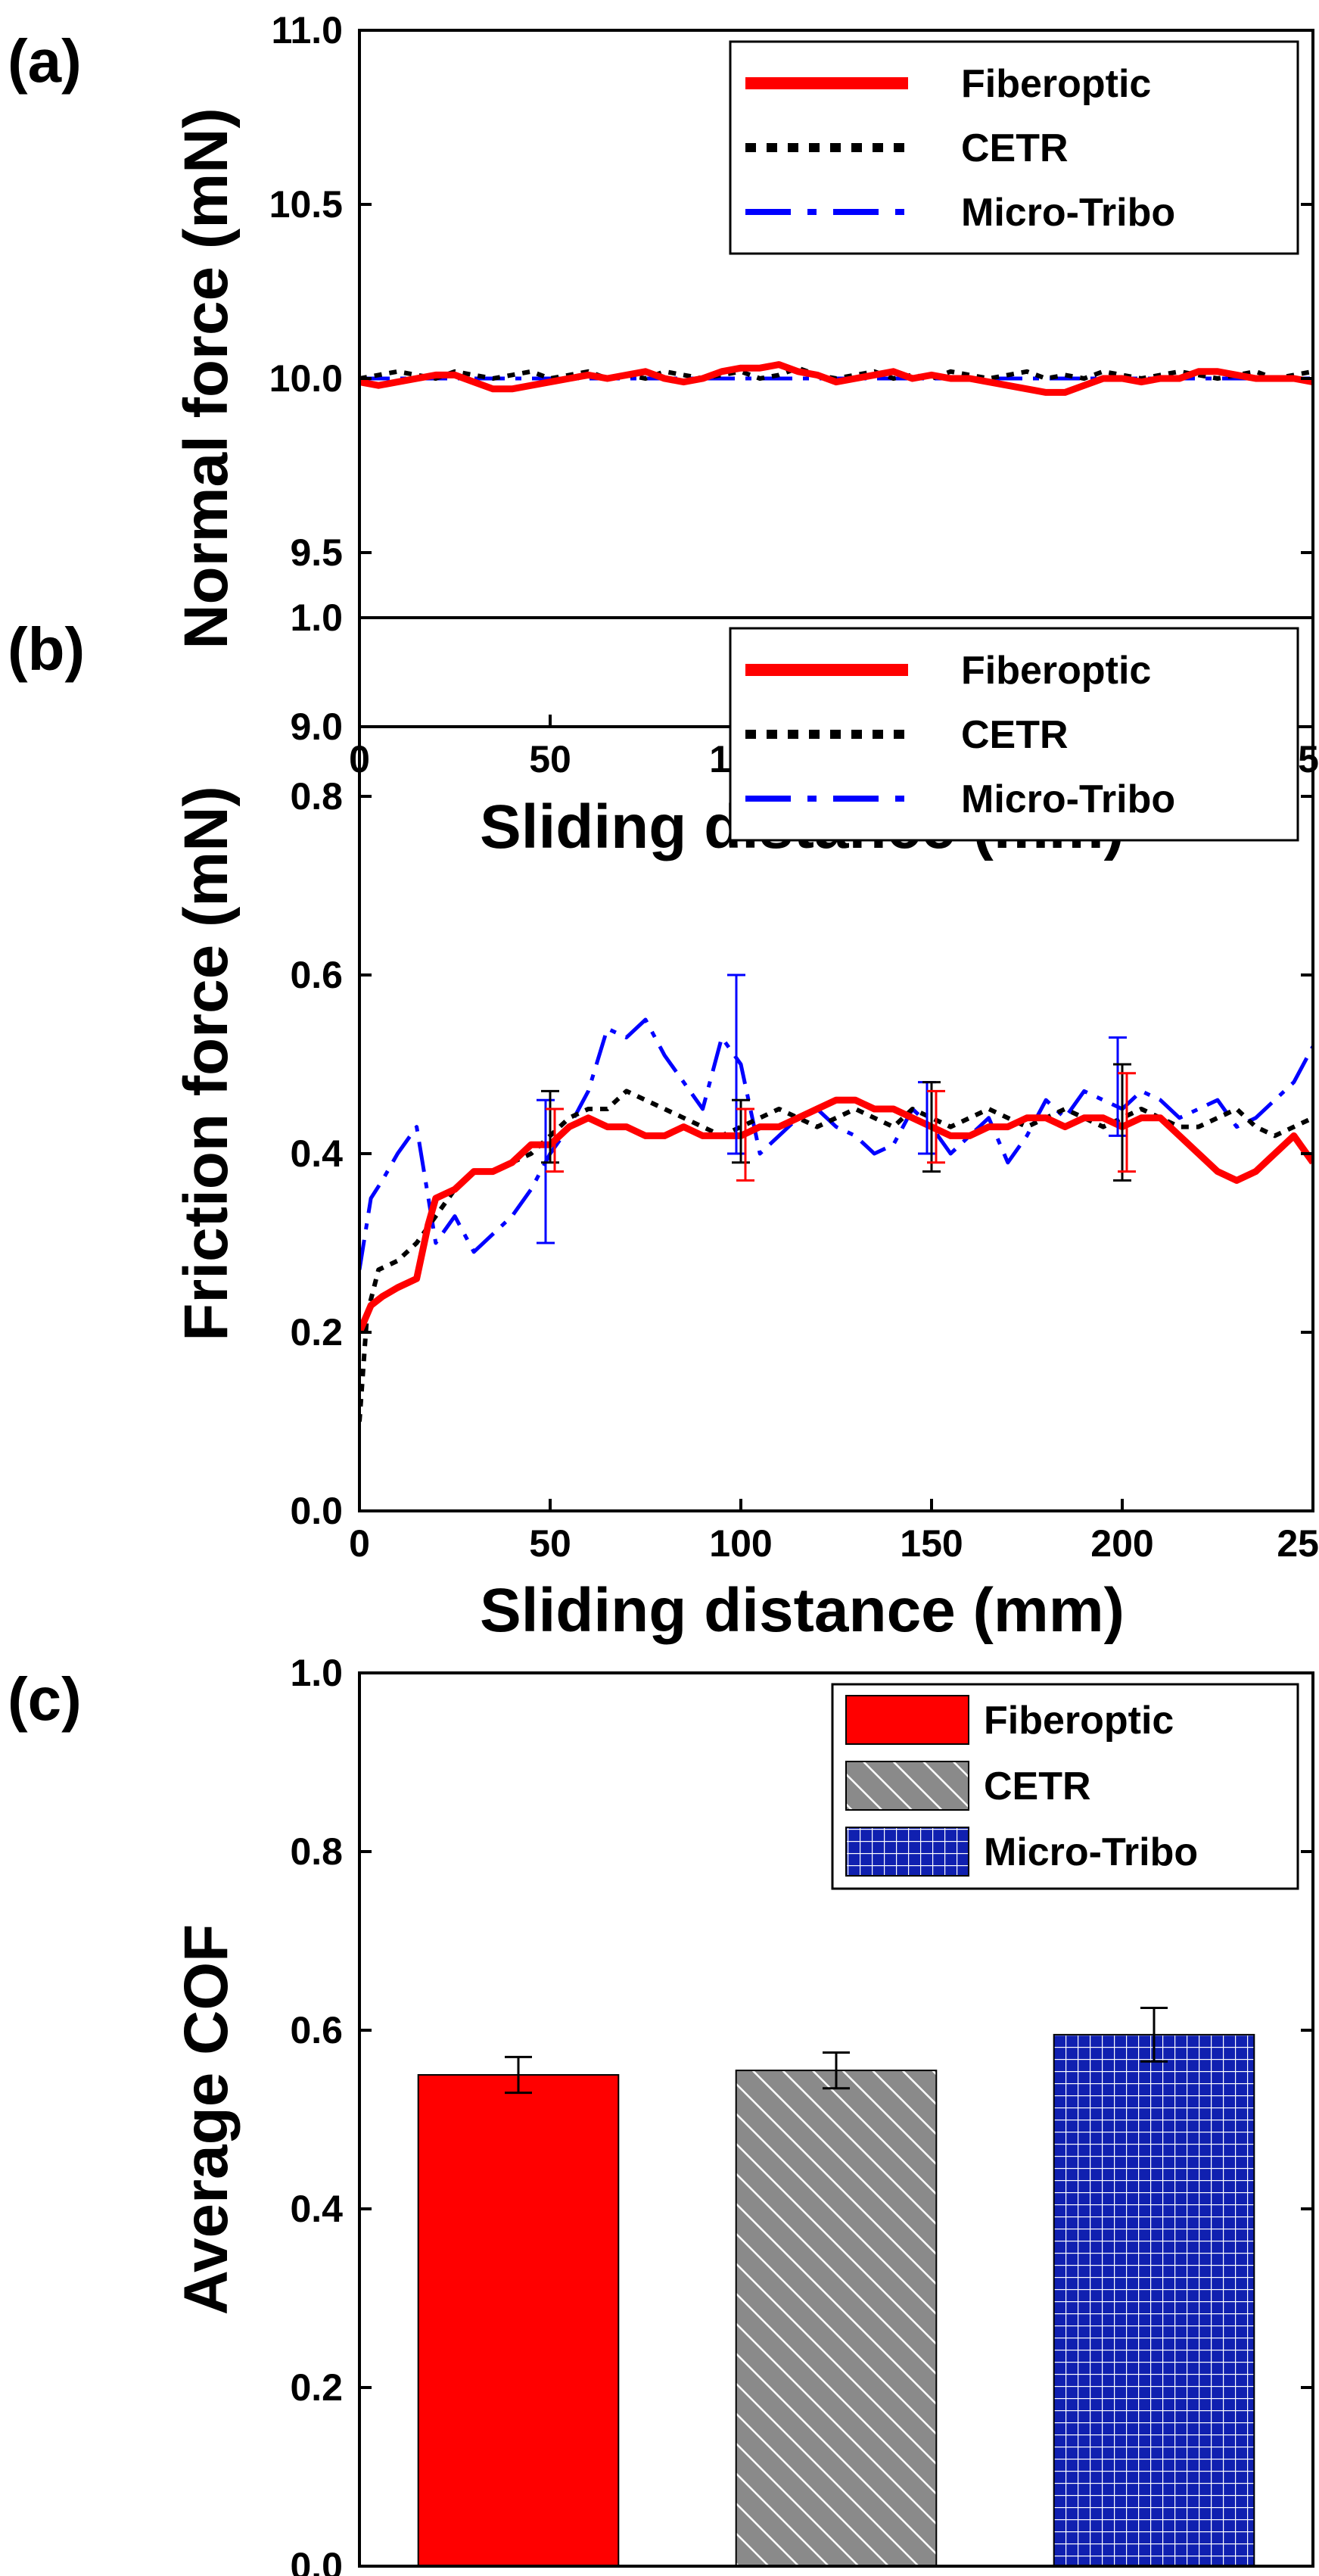 This screenshot has width=1319, height=2576. Describe the element at coordinates (307, 30) in the screenshot. I see `panel-a-y-tick-label: 11.0` at that location.